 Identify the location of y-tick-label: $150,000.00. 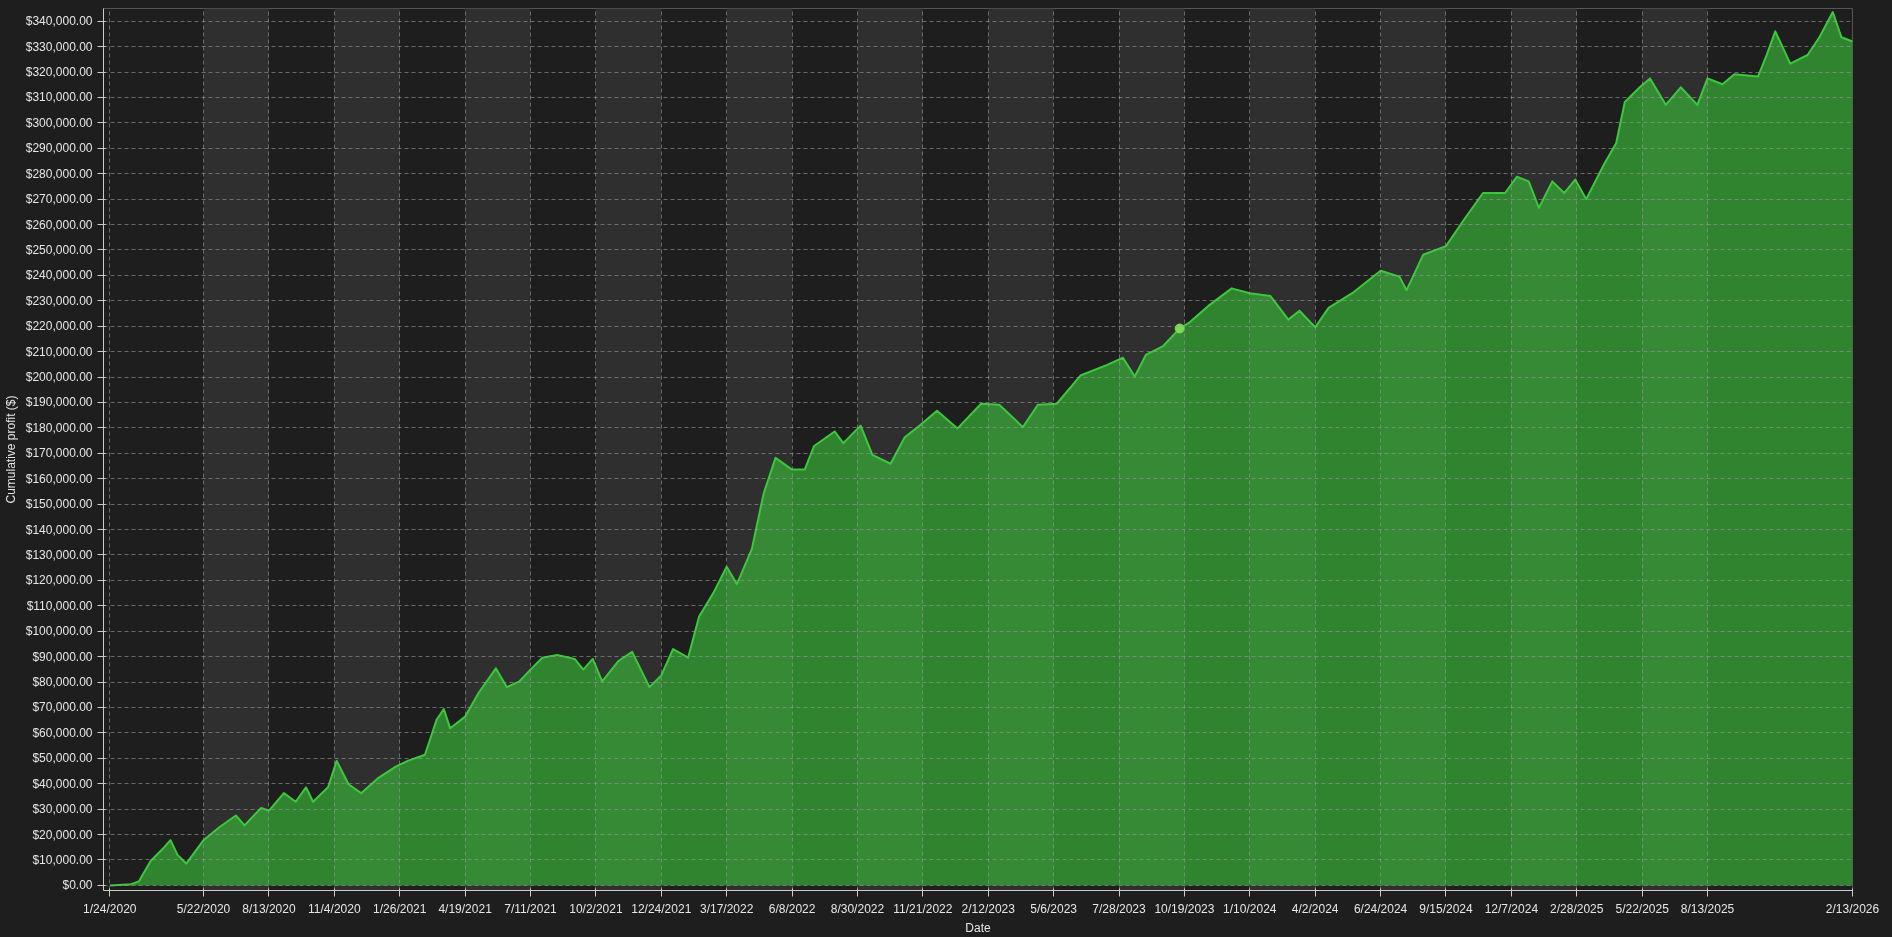
(59, 504).